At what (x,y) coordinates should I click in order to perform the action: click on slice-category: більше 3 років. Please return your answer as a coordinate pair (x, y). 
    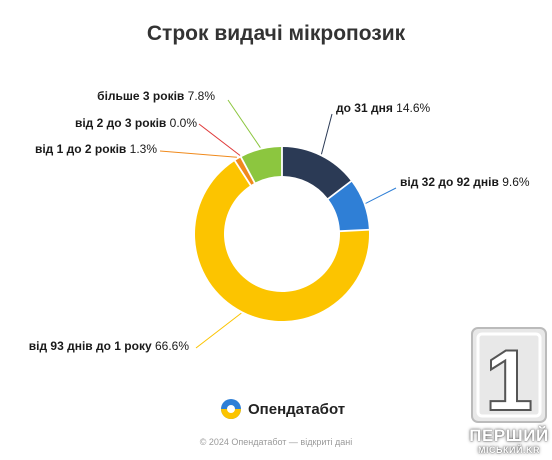
    Looking at the image, I should click on (142, 96).